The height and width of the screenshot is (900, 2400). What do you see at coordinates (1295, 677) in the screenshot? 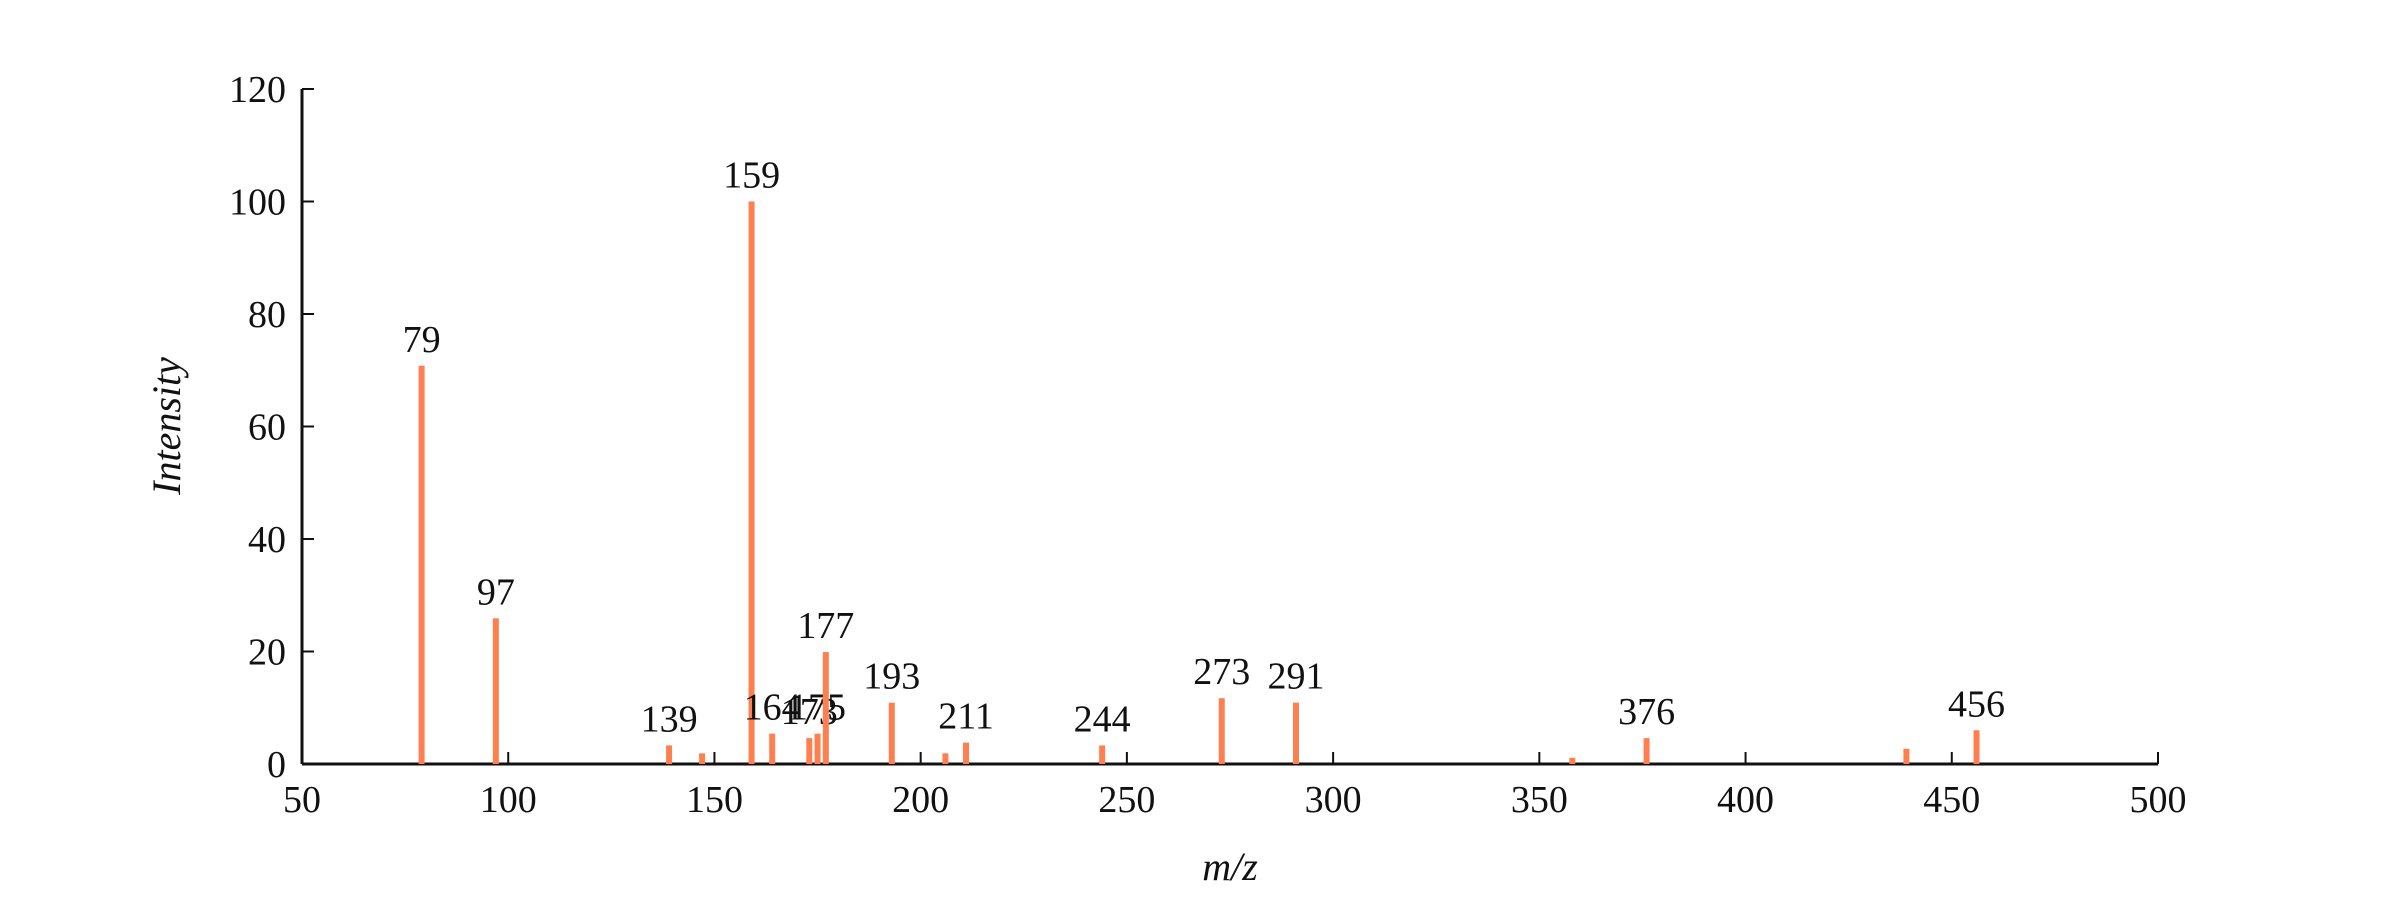
I see `peak-label: 291` at bounding box center [1295, 677].